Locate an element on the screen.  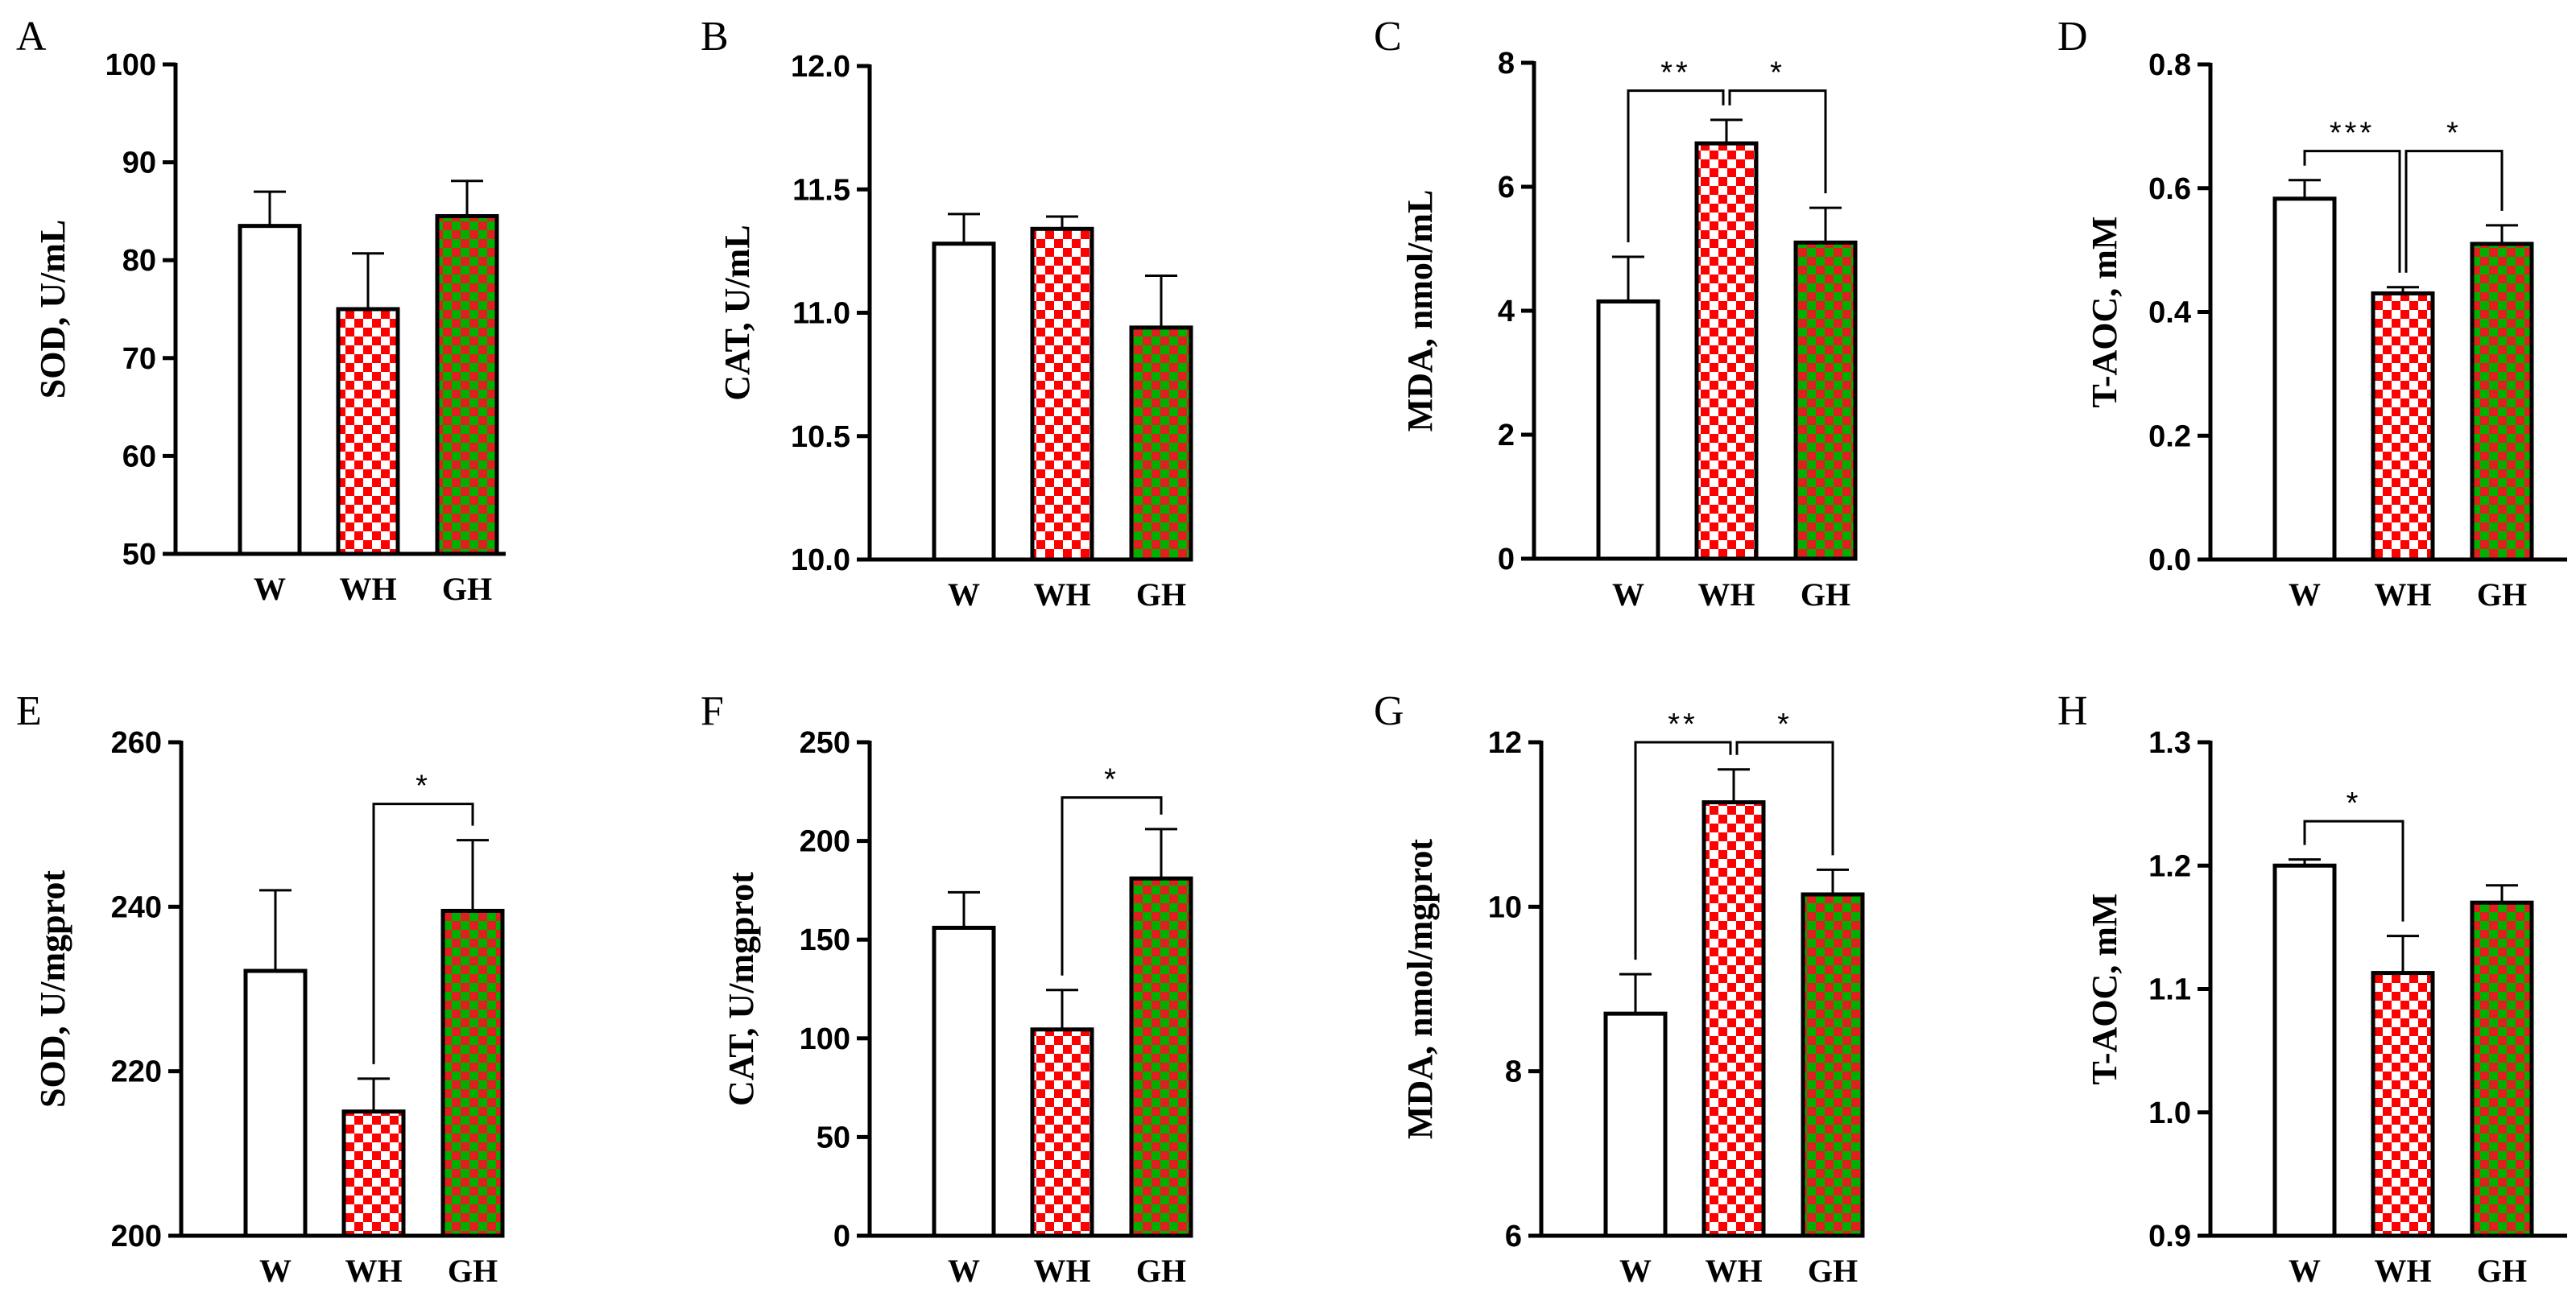
y-tick-label: 4 is located at coordinates (1506, 311).